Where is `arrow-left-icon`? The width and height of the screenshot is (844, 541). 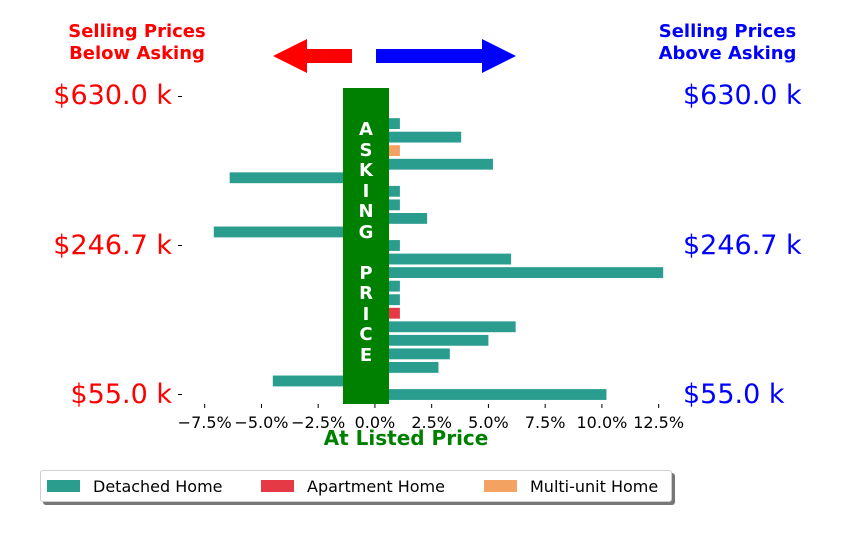 arrow-left-icon is located at coordinates (312, 56).